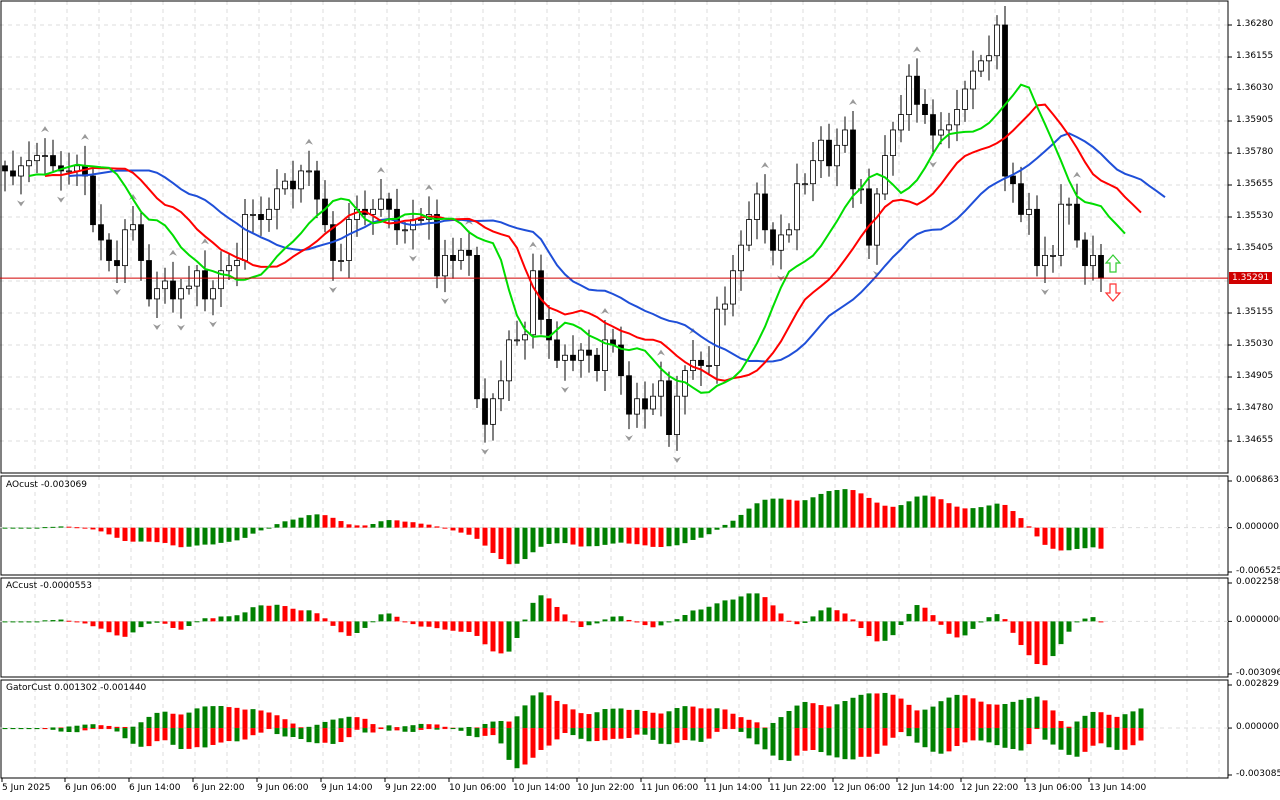  Describe the element at coordinates (49, 586) in the screenshot. I see `ac-title: ACcust -0.0000553` at that location.